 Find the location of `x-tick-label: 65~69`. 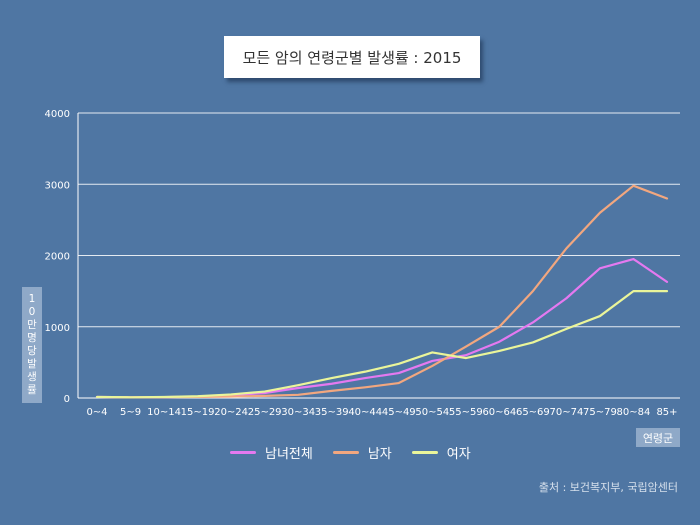

x-tick-label: 65~69 is located at coordinates (533, 412).